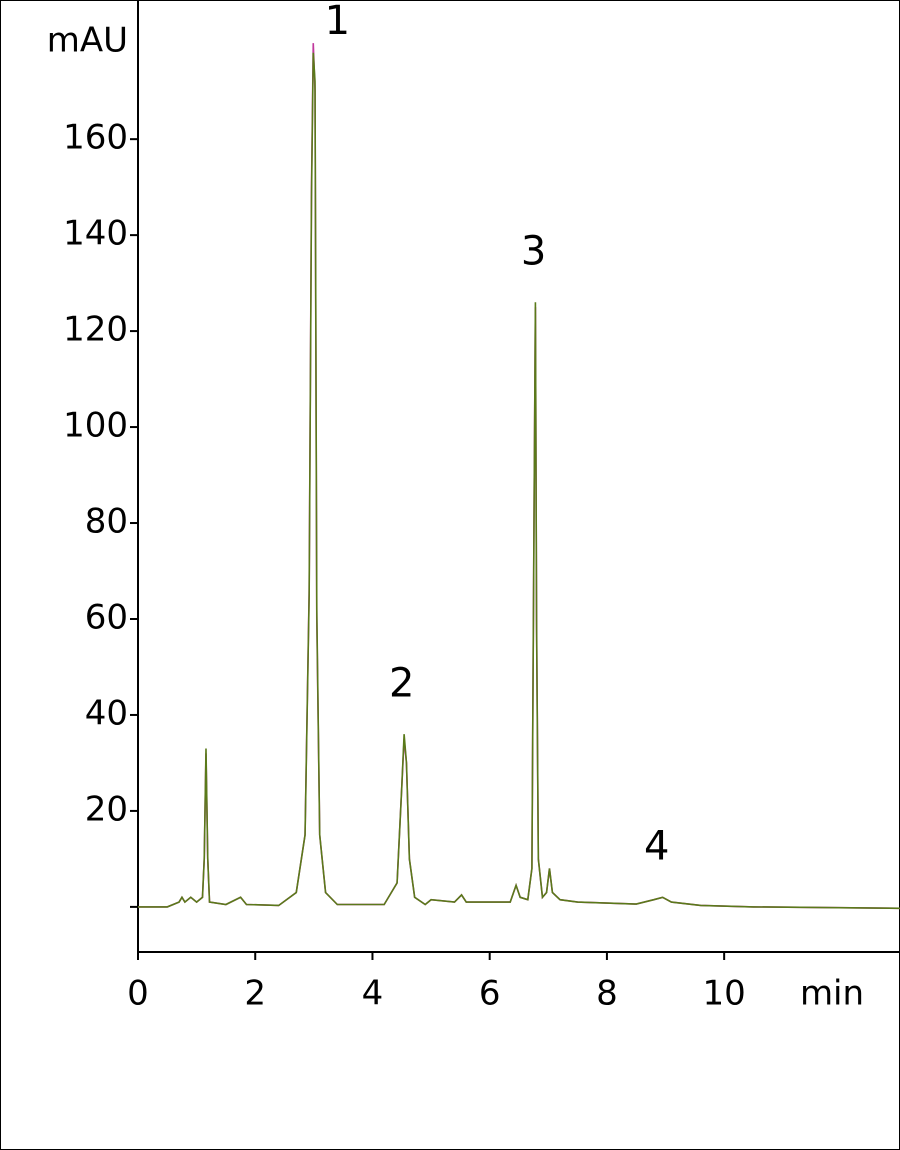 The image size is (900, 1150). What do you see at coordinates (724, 994) in the screenshot?
I see `x-tick-label: 10` at bounding box center [724, 994].